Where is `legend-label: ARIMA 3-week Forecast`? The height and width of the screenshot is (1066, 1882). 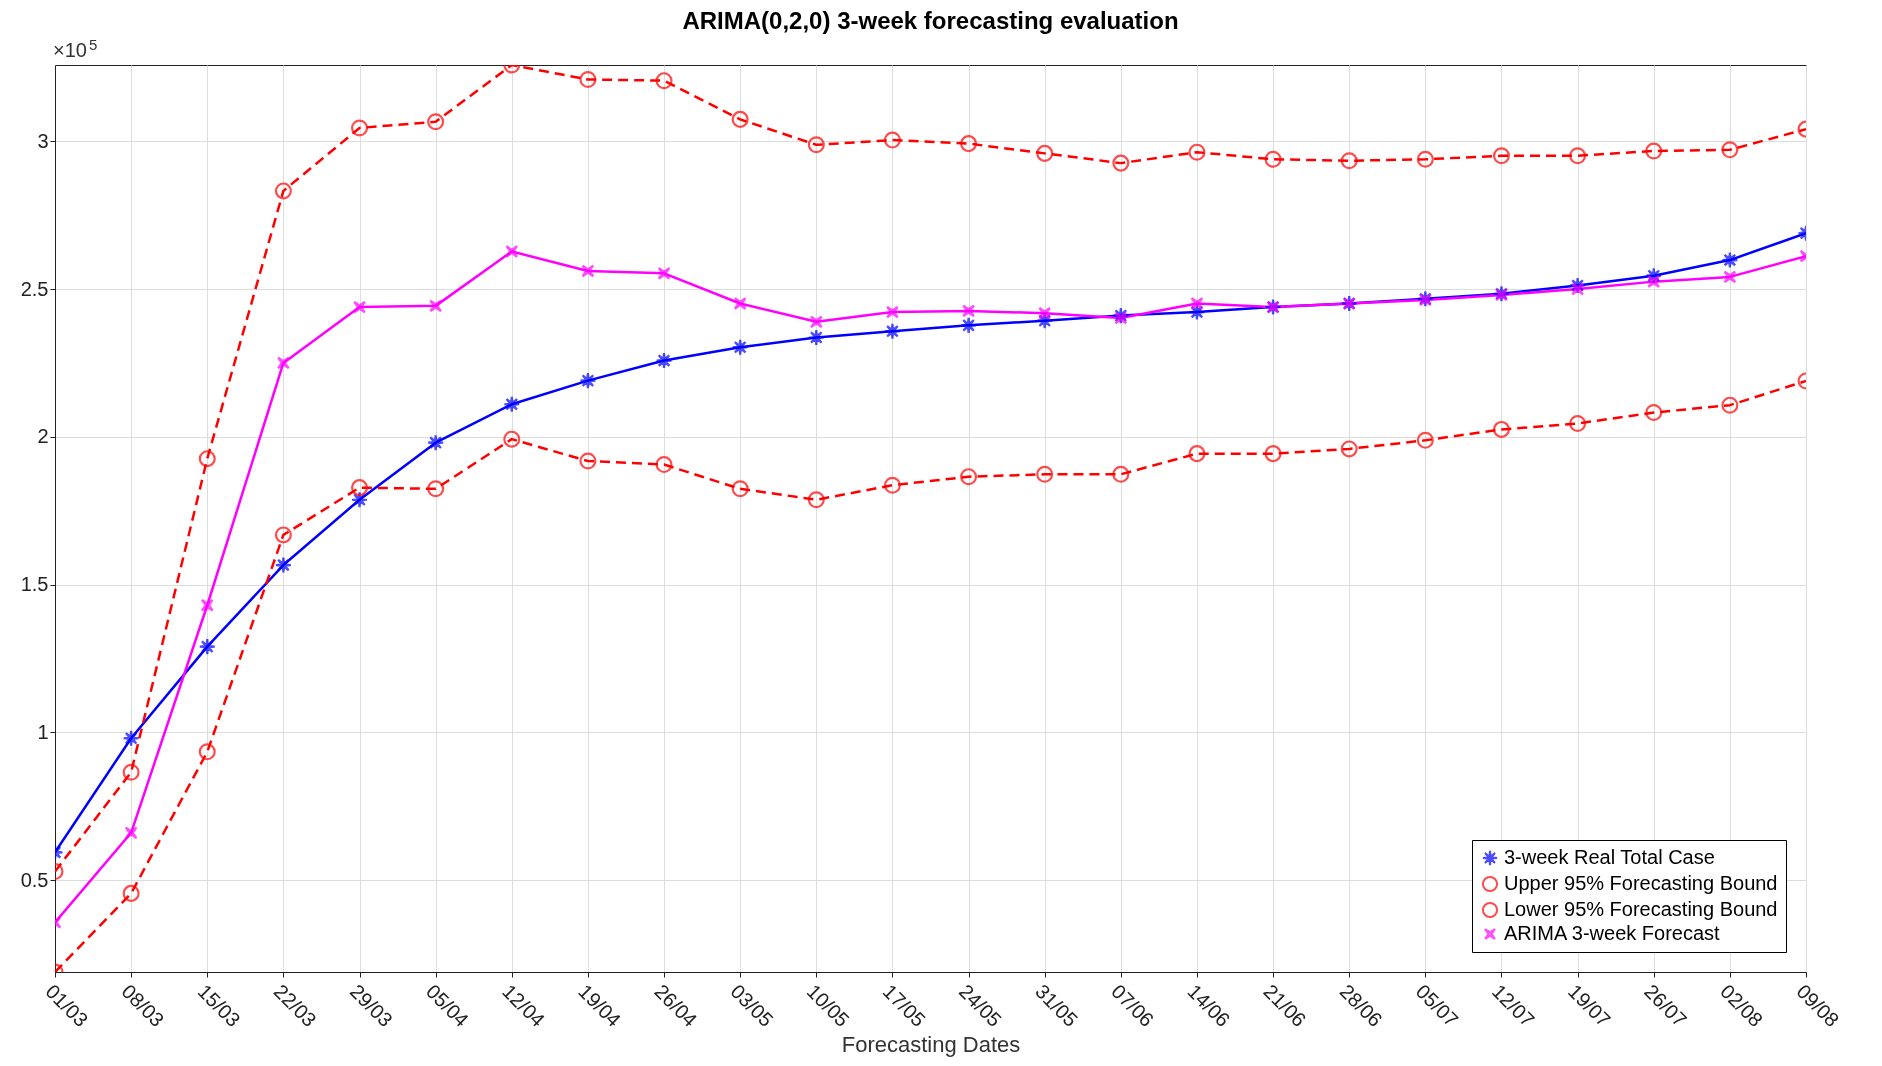 legend-label: ARIMA 3-week Forecast is located at coordinates (1612, 933).